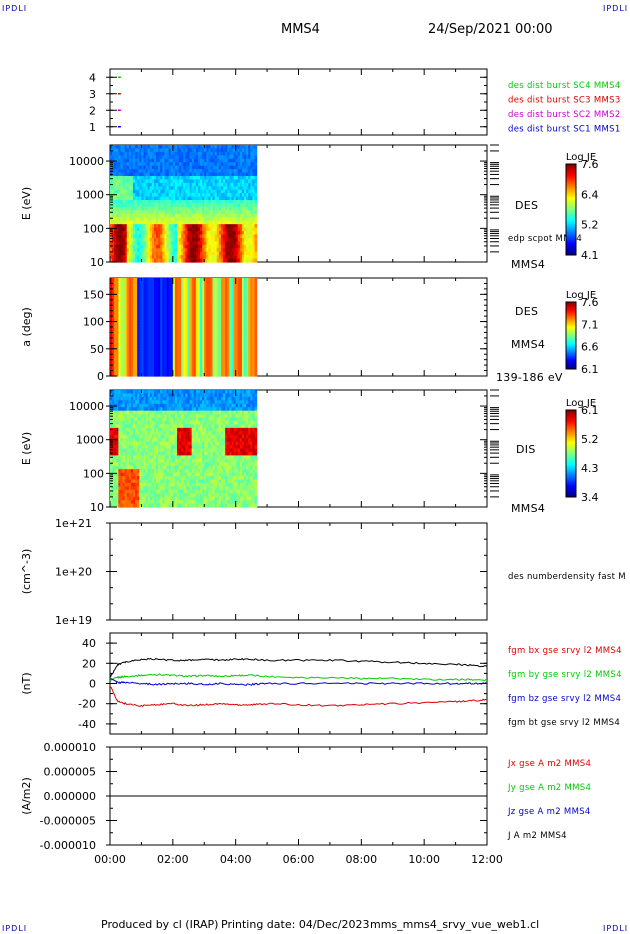 The width and height of the screenshot is (630, 934). What do you see at coordinates (526, 205) in the screenshot?
I see `panel-label: DES` at bounding box center [526, 205].